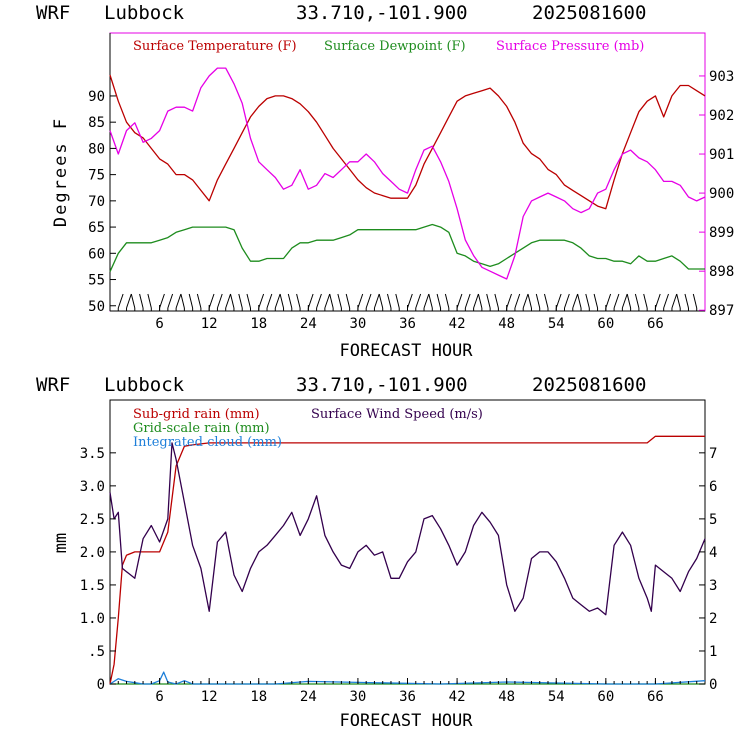  Describe the element at coordinates (96, 228) in the screenshot. I see `y-tick-label: 65` at that location.